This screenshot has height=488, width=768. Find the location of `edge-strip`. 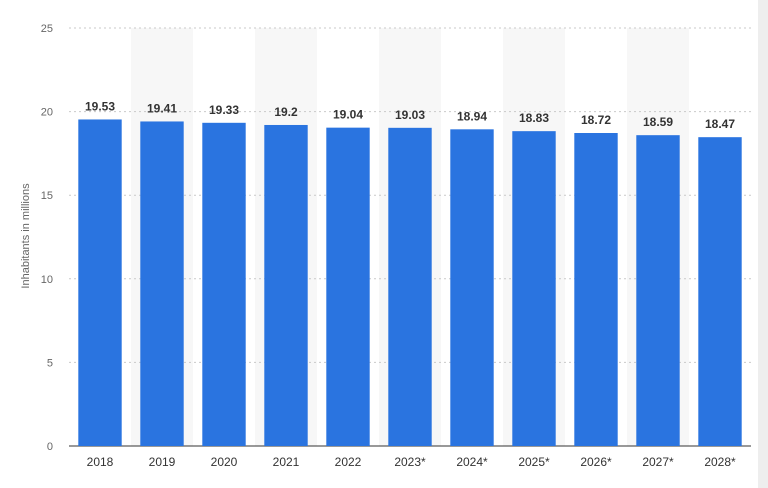

edge-strip is located at coordinates (763, 244).